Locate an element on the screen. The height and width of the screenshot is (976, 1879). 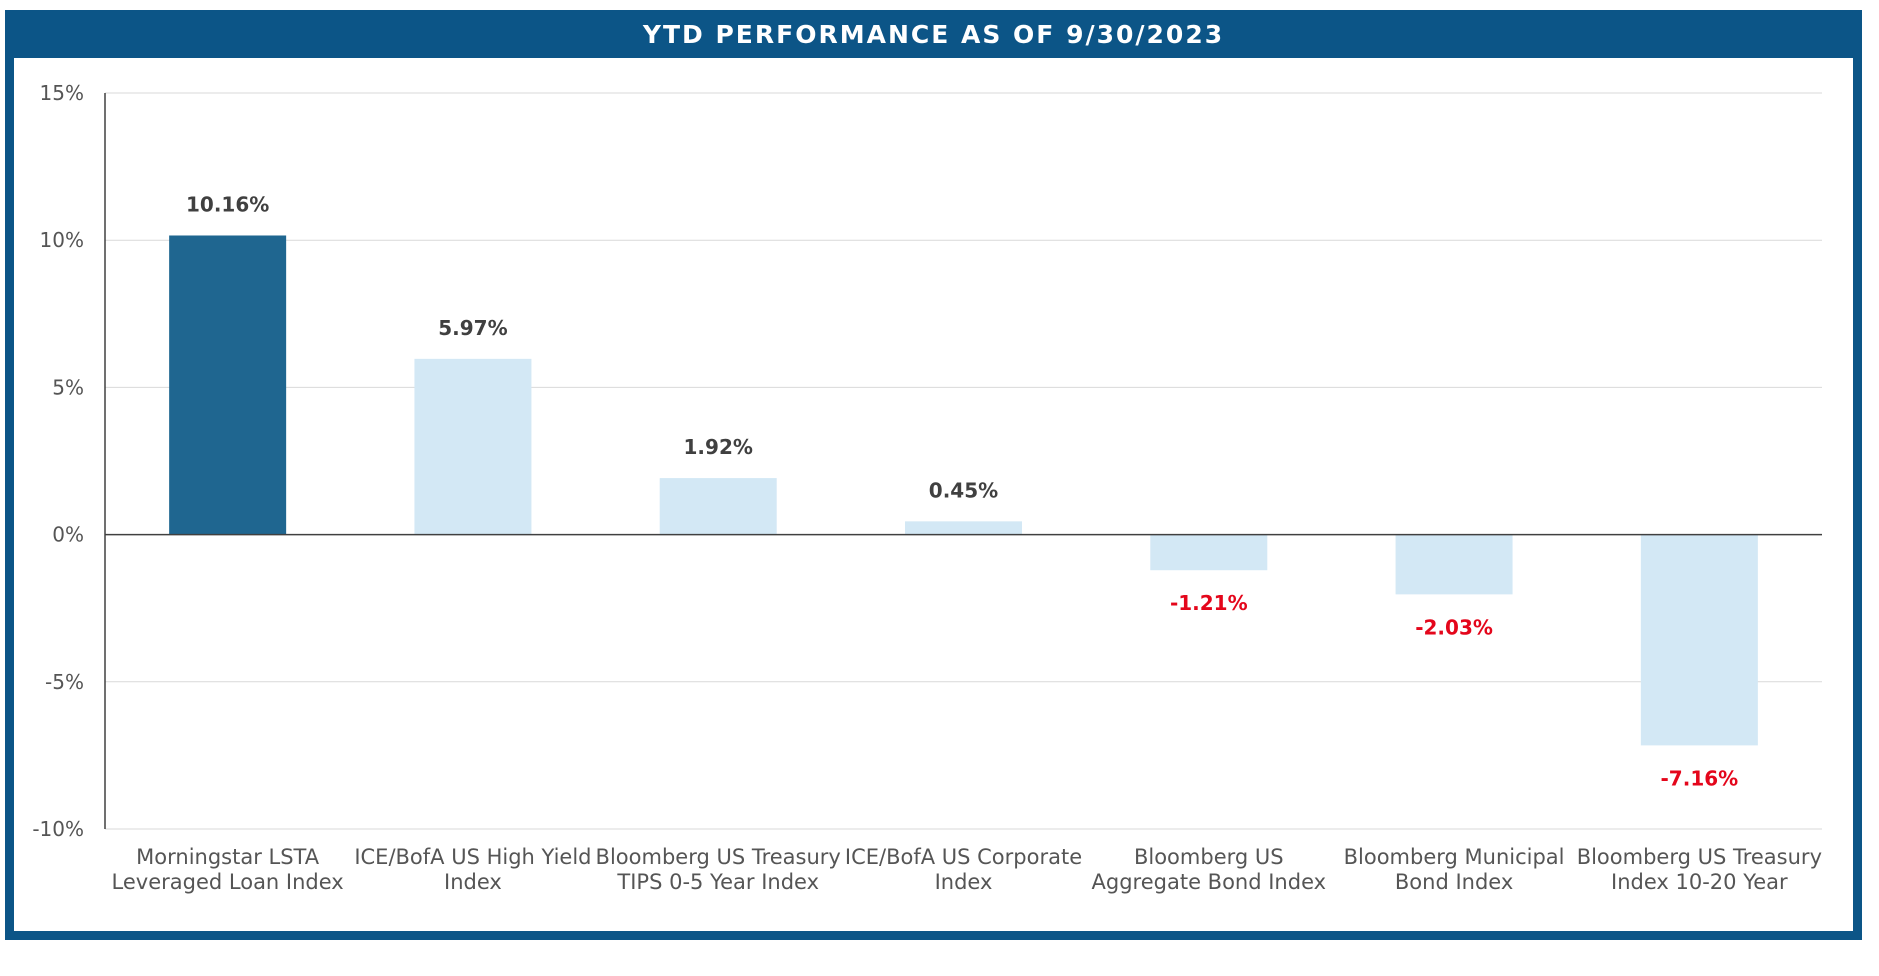
y-tick-label: -5% is located at coordinates (64, 682).